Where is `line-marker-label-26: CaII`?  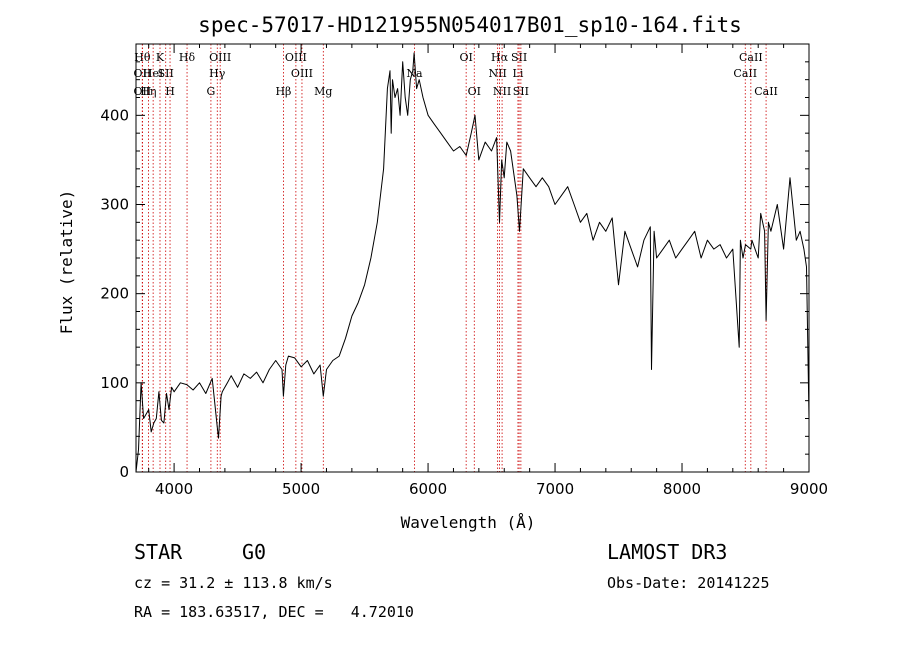 line-marker-label-26: CaII is located at coordinates (751, 57).